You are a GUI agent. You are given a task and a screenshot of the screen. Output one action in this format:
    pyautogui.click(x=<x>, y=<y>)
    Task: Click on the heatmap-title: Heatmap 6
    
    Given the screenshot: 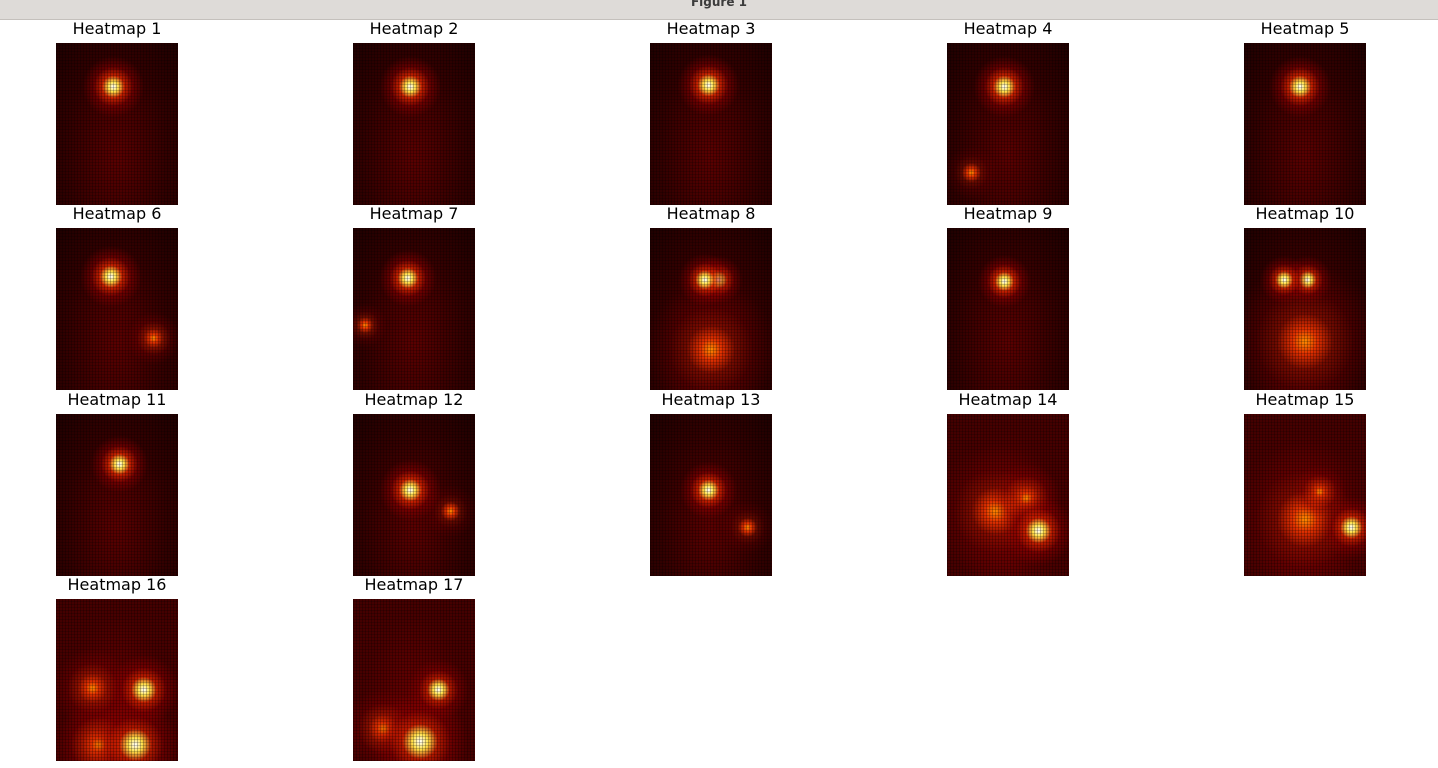 What is the action you would take?
    pyautogui.click(x=117, y=213)
    